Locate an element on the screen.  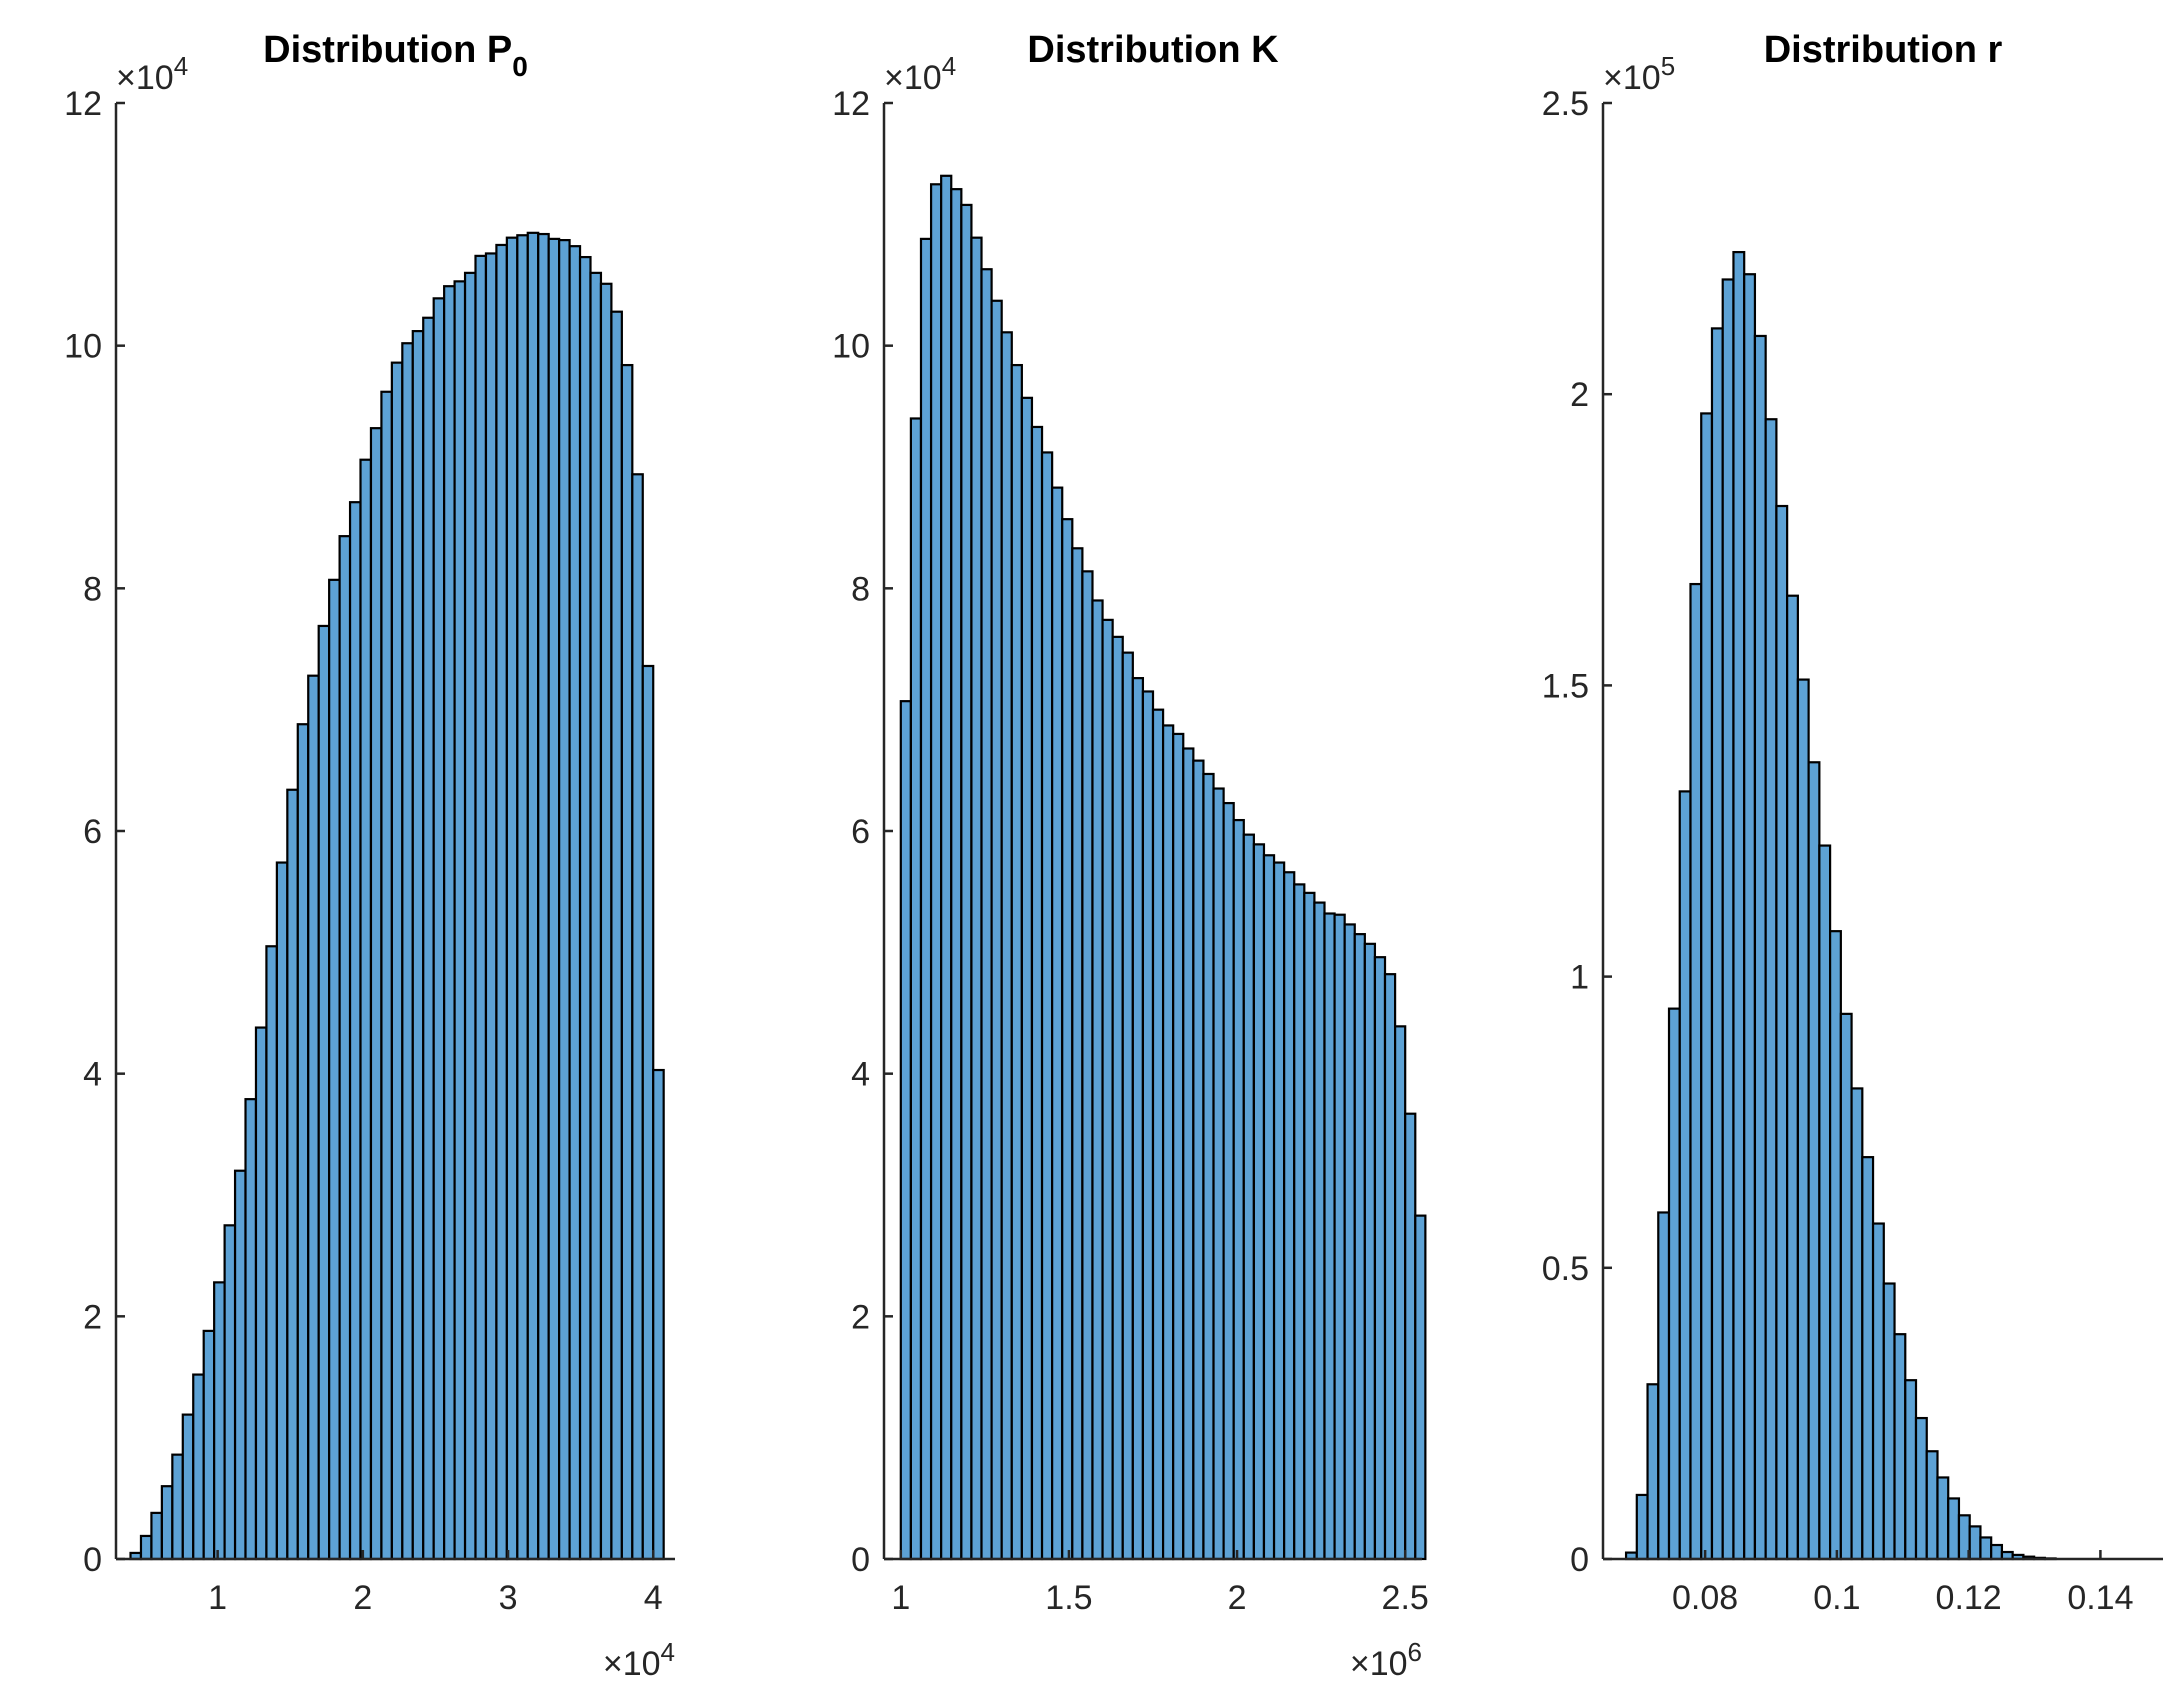
x-tick-label: 1 is located at coordinates (217, 1598).